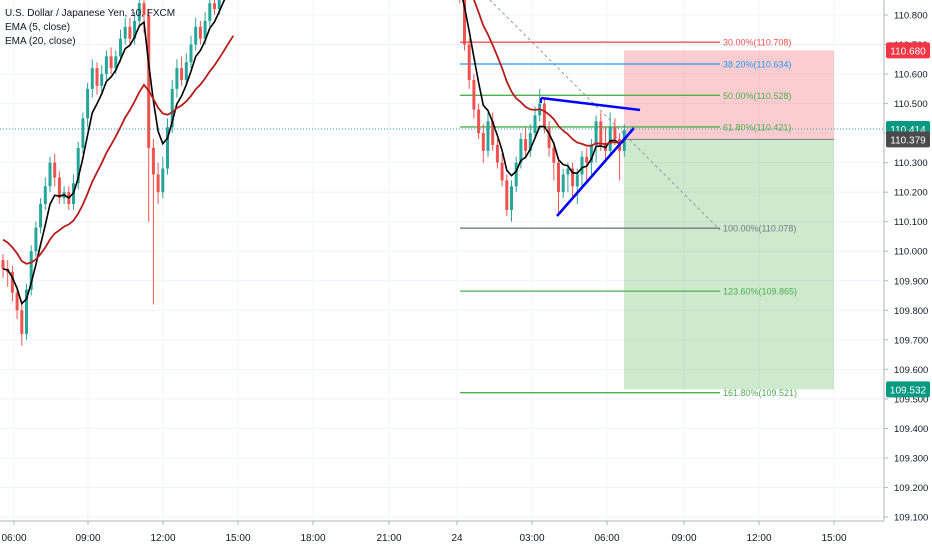  Describe the element at coordinates (38, 27) in the screenshot. I see `legend-ema-fast: EMA (5, close)` at that location.